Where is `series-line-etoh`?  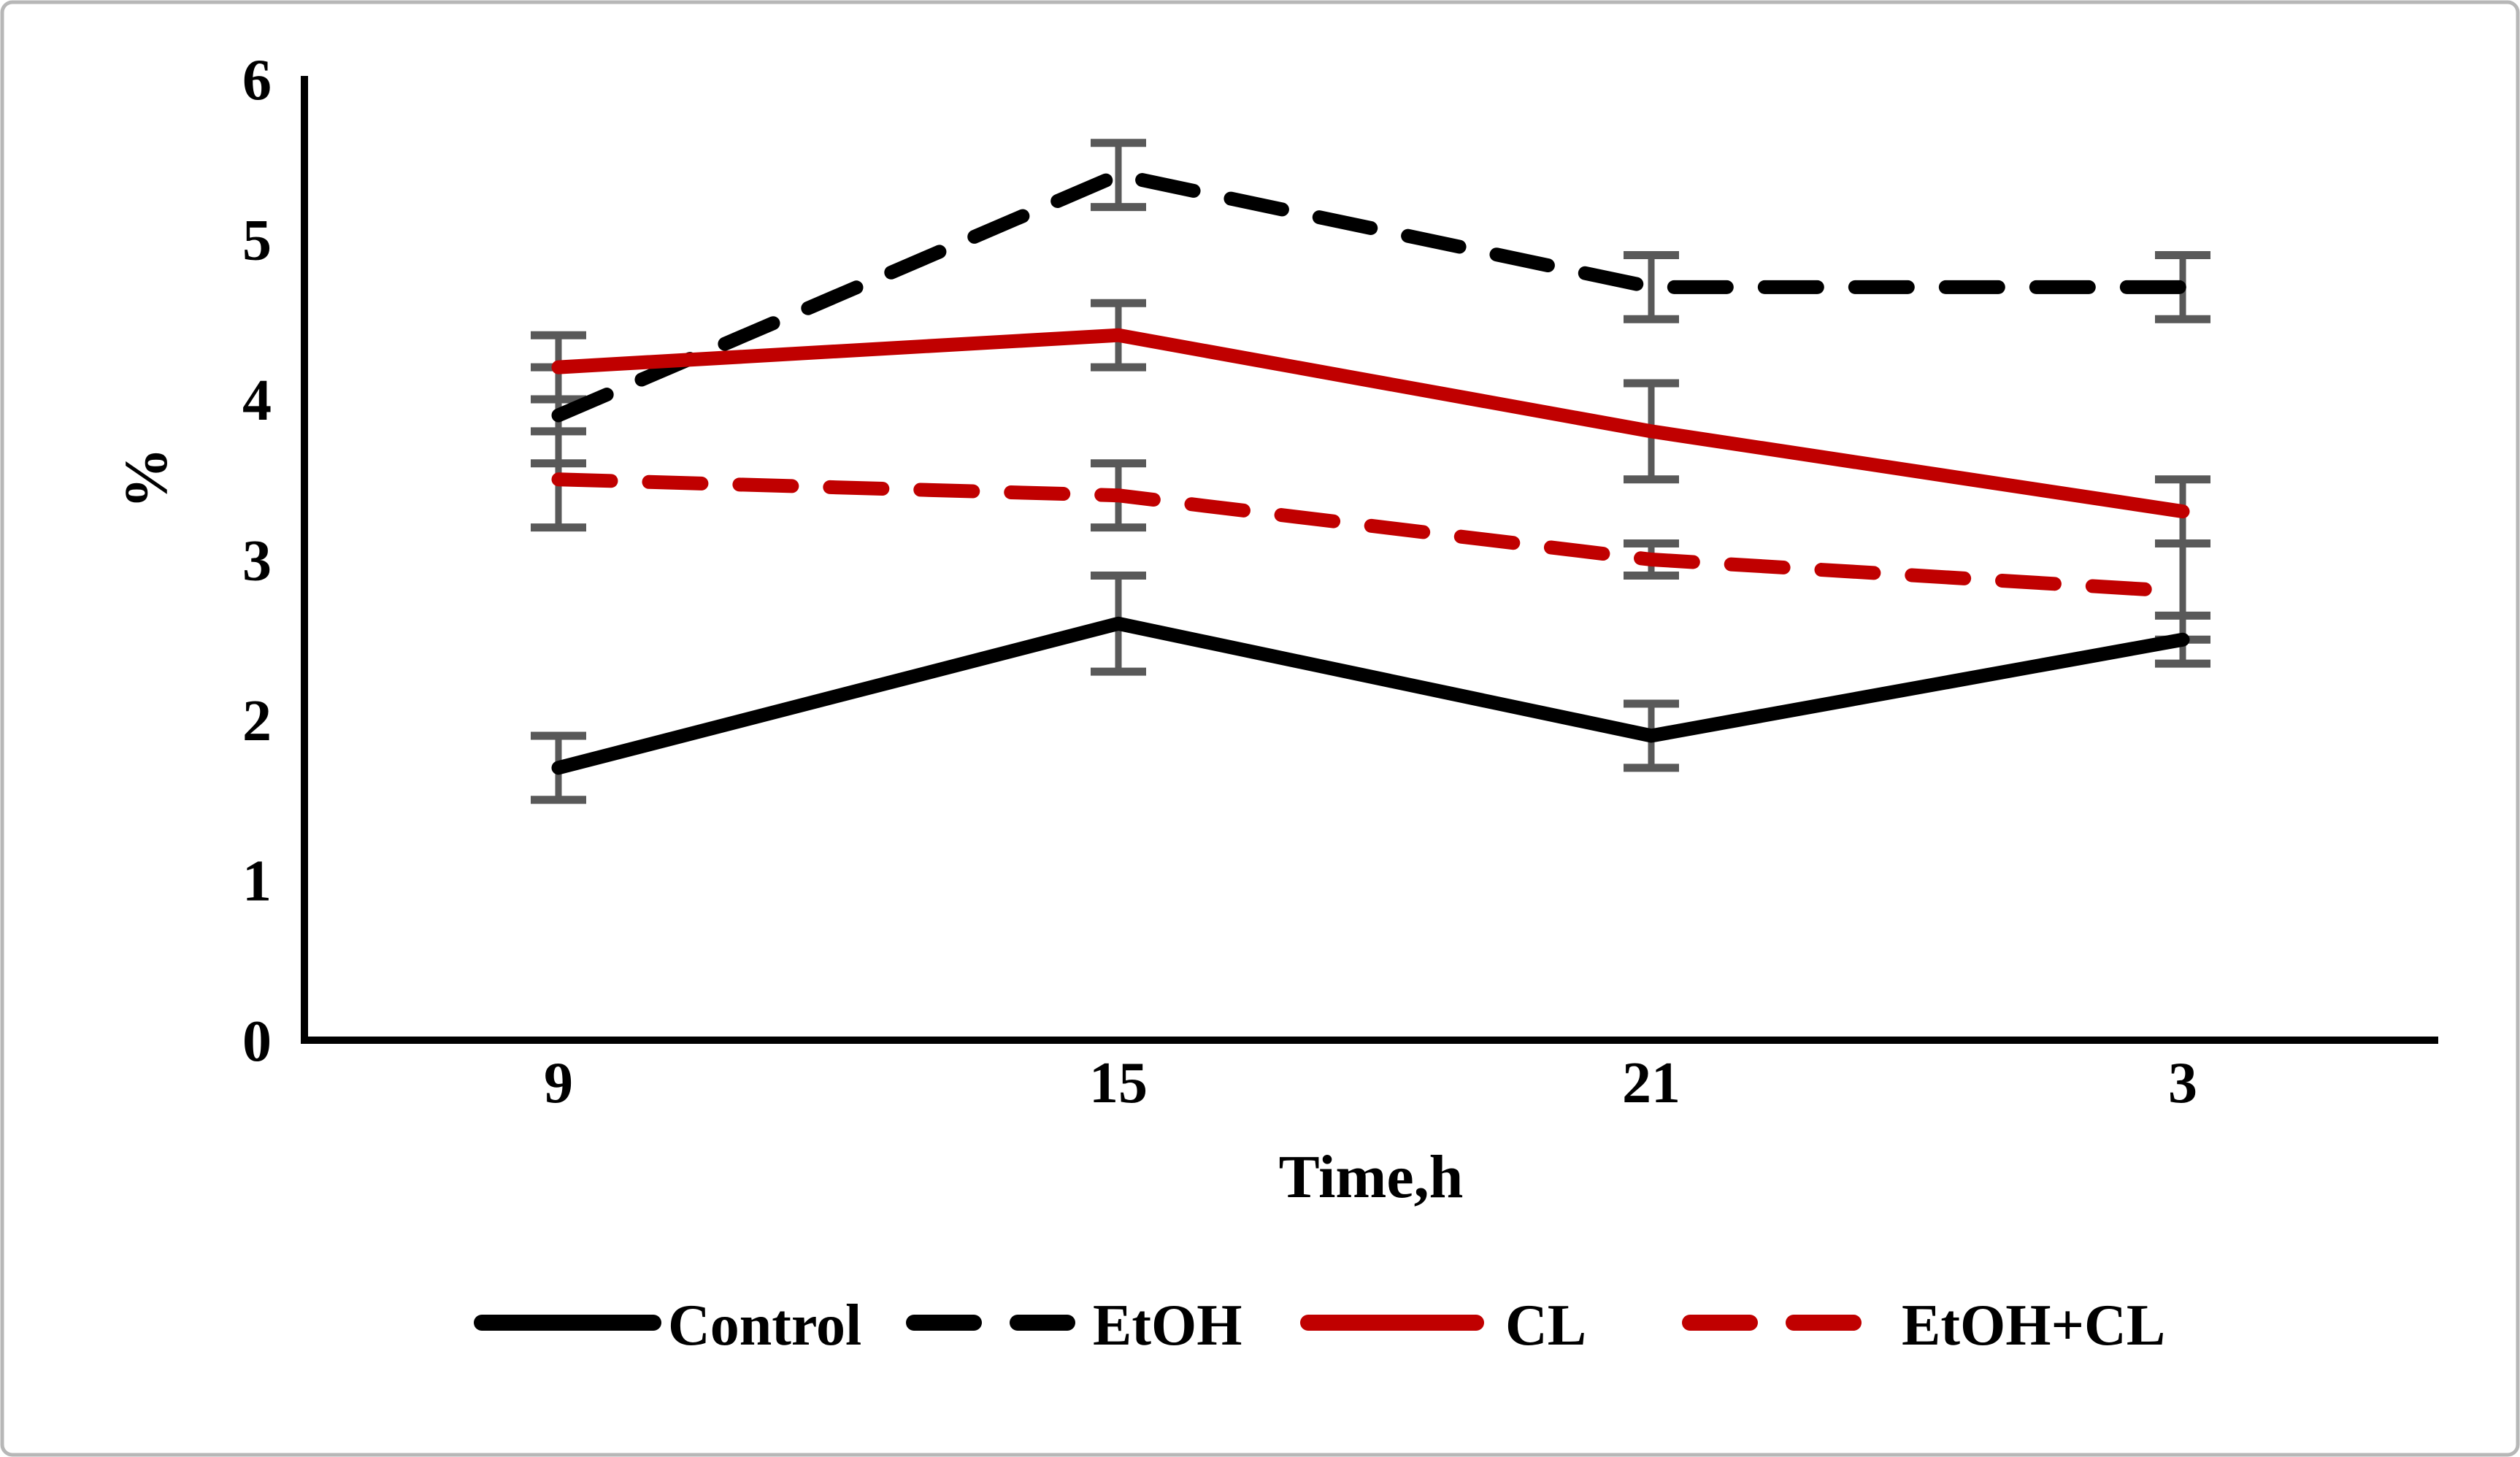 series-line-etoh is located at coordinates (1370, 295).